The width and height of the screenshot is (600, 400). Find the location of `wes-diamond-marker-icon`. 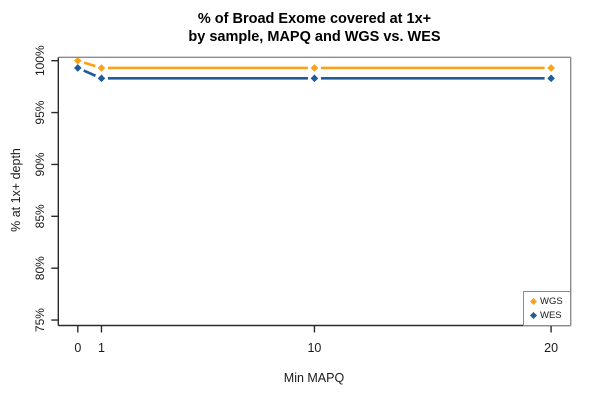

wes-diamond-marker-icon is located at coordinates (533, 315).